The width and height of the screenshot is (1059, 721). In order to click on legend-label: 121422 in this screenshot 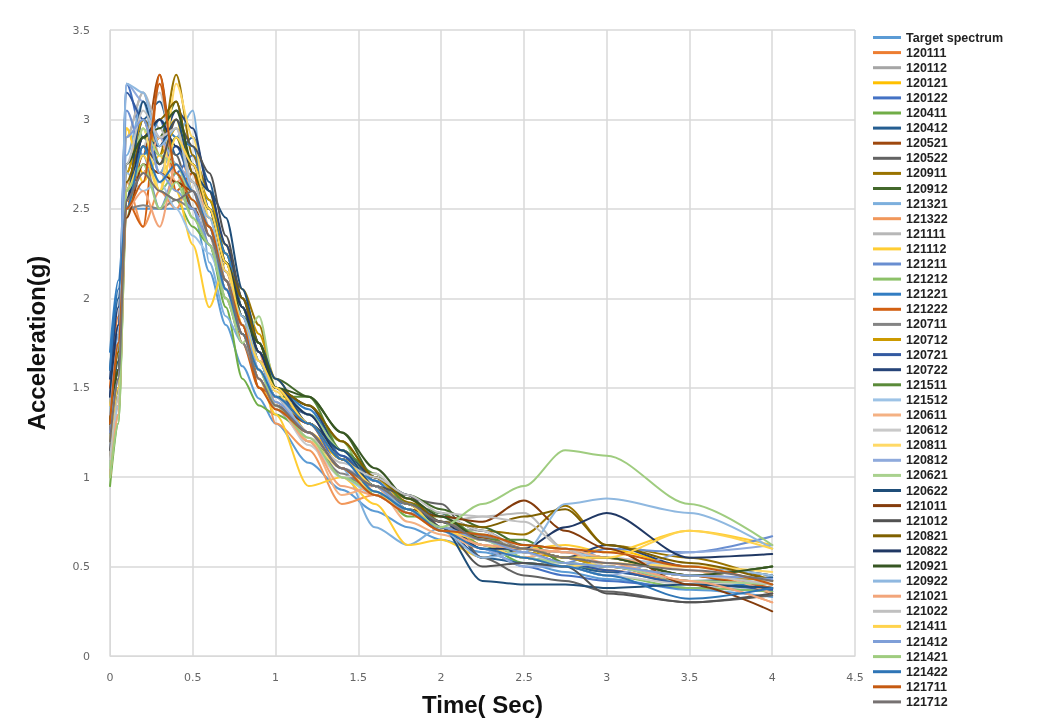, I will do `click(927, 671)`.